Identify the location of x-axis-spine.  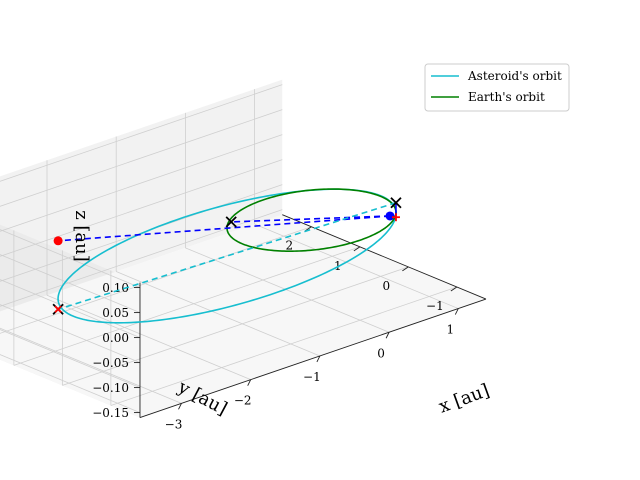
(313, 358).